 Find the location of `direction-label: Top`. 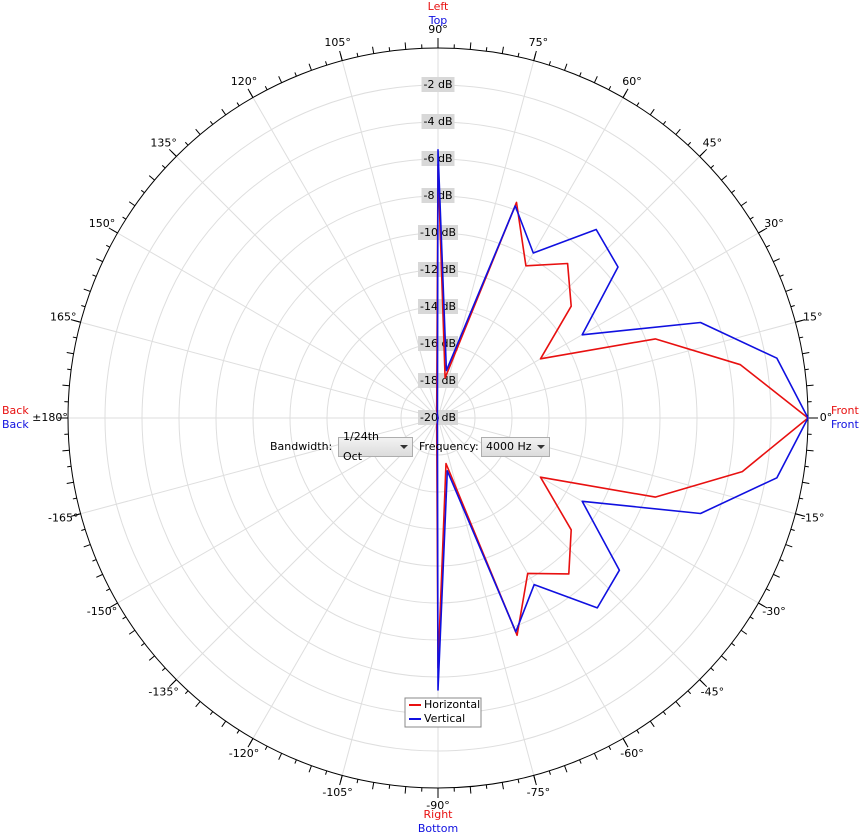

direction-label: Top is located at coordinates (438, 20).